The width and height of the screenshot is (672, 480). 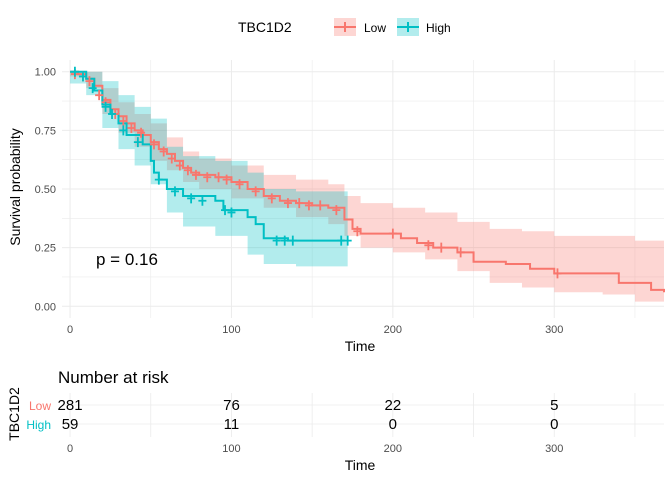 I want to click on risk-row-label-high: High, so click(x=38, y=425).